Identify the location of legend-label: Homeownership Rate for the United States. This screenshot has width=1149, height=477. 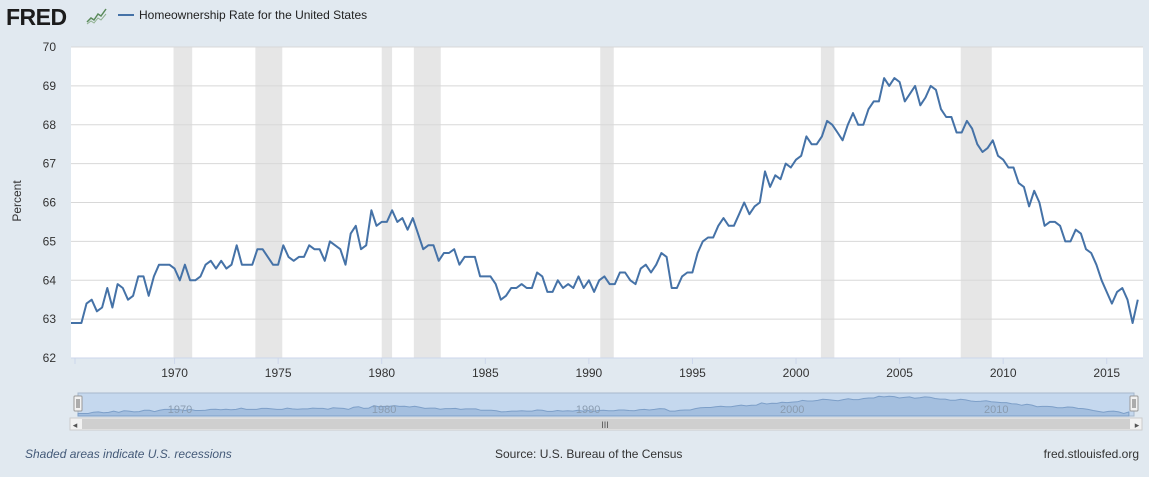
(253, 15).